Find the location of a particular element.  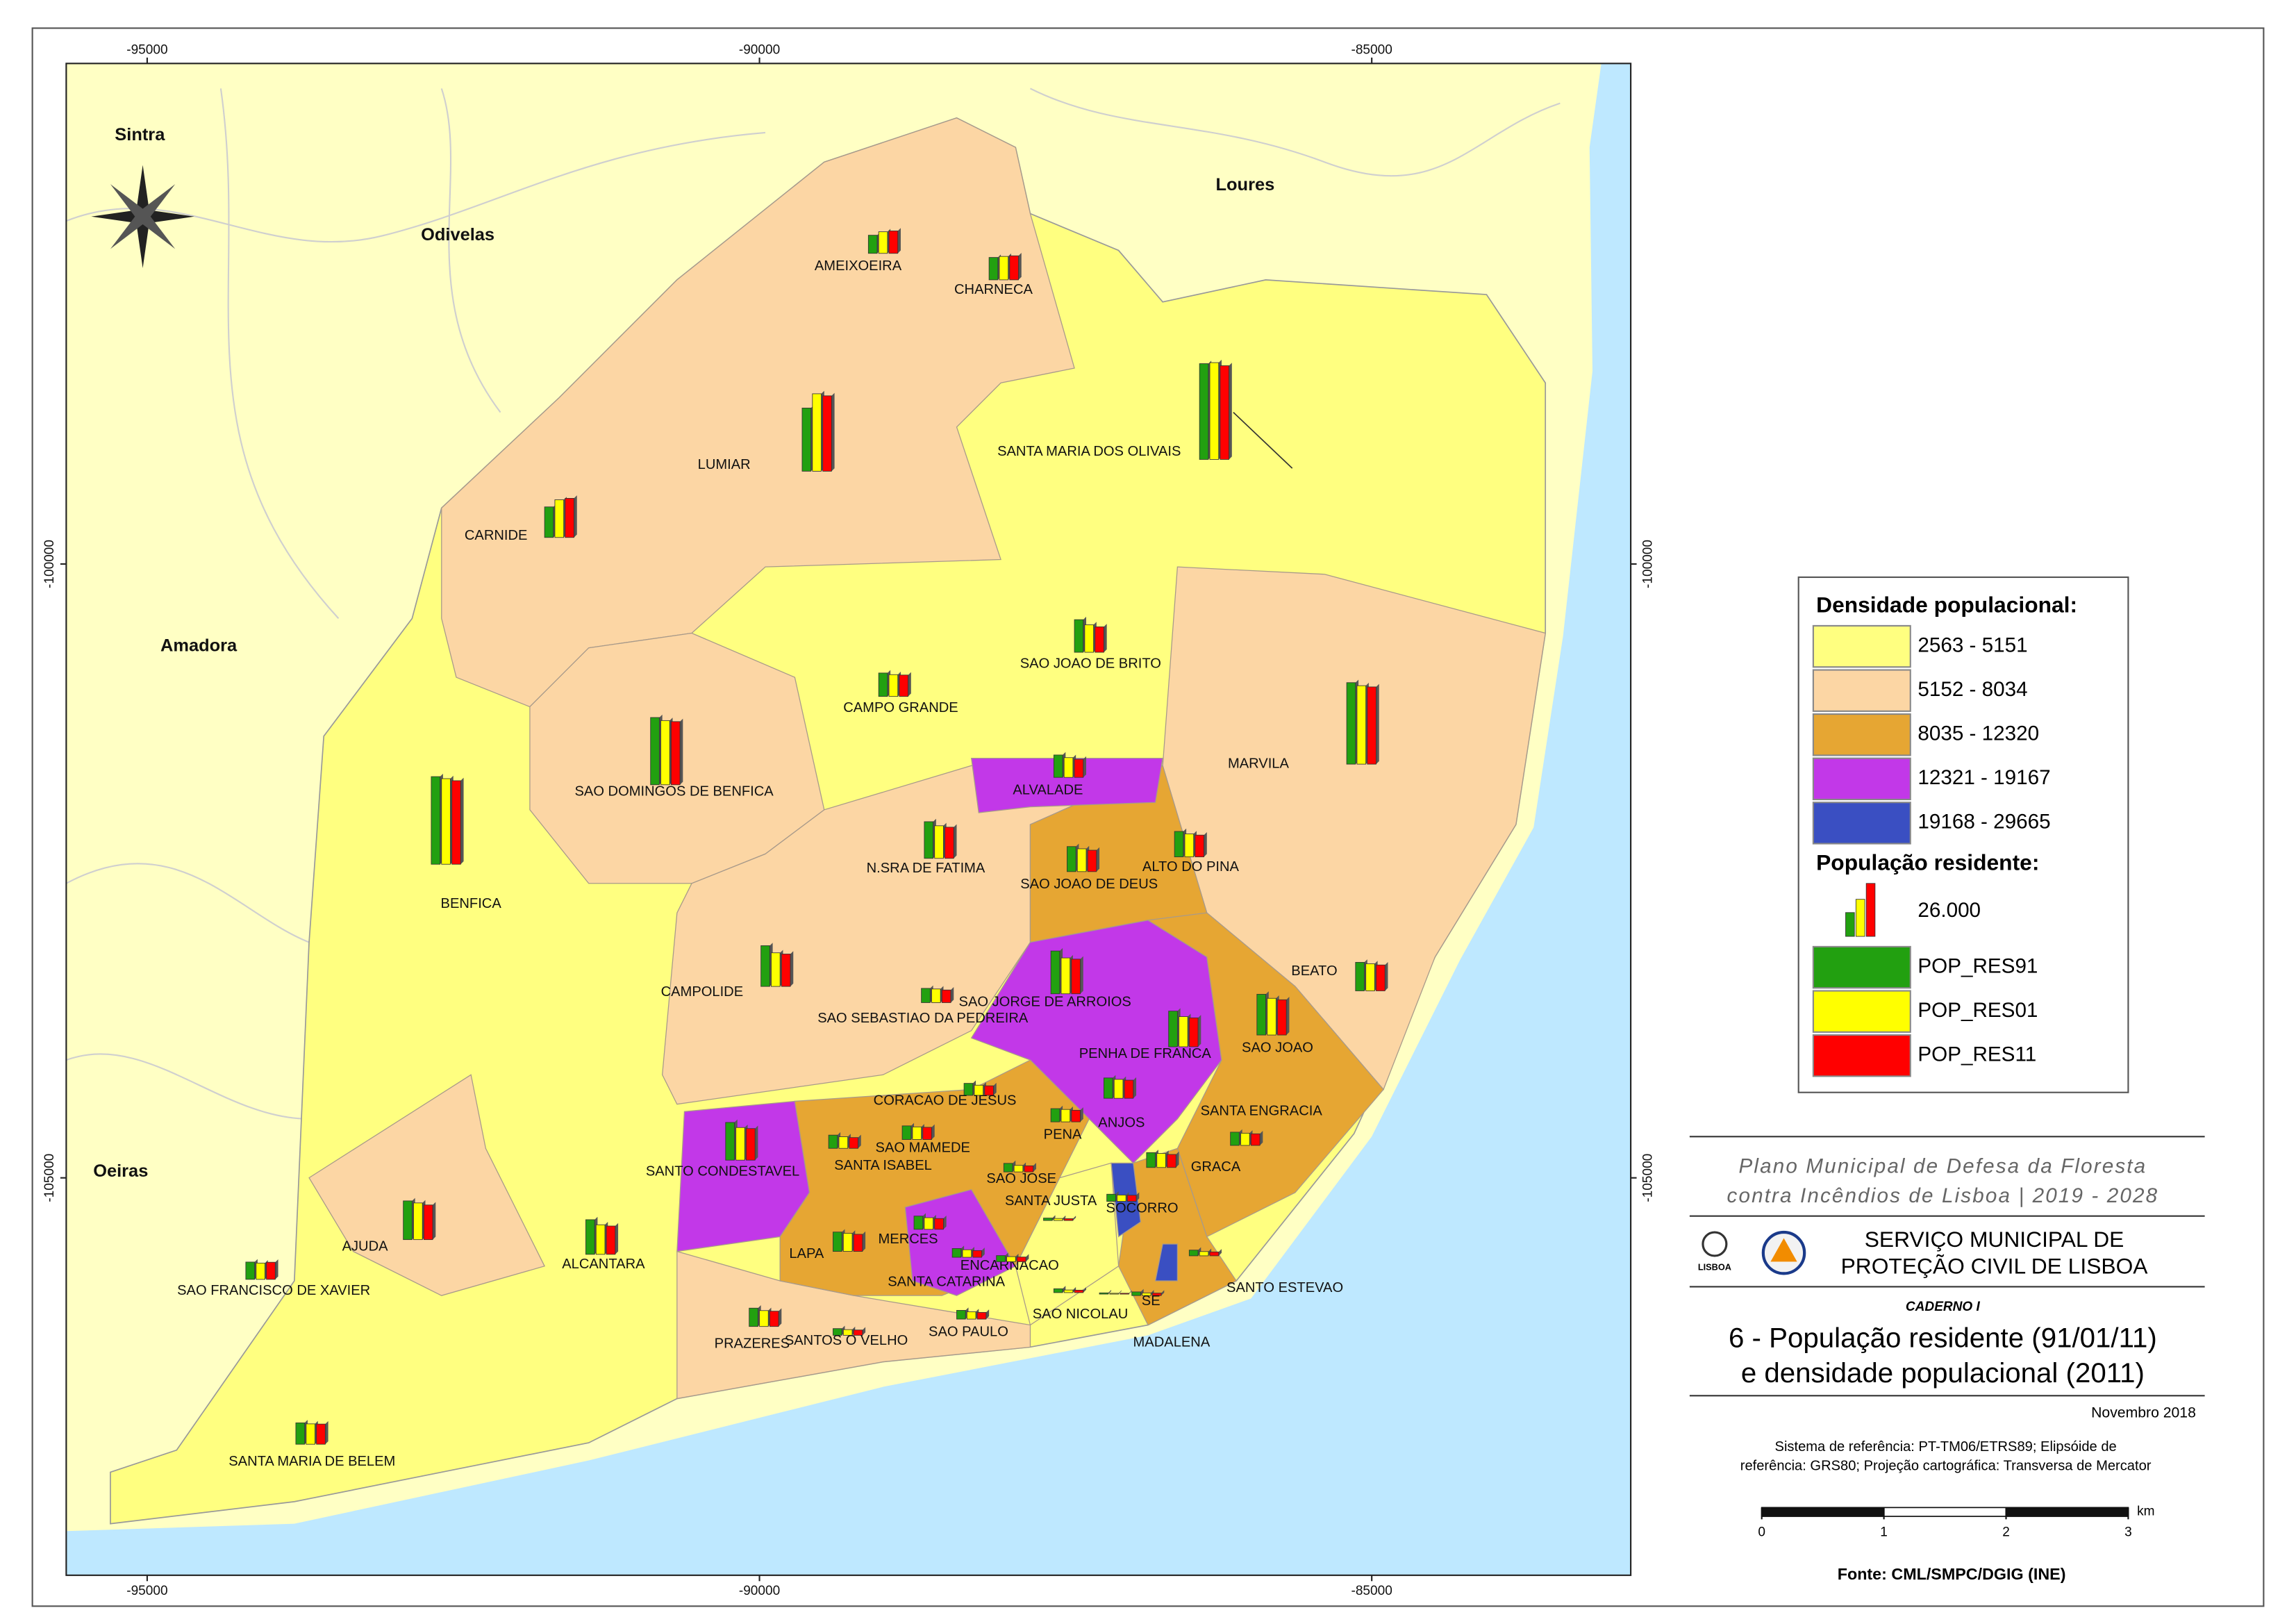

title-text: e densidade populacional (2011) is located at coordinates (1943, 1373).